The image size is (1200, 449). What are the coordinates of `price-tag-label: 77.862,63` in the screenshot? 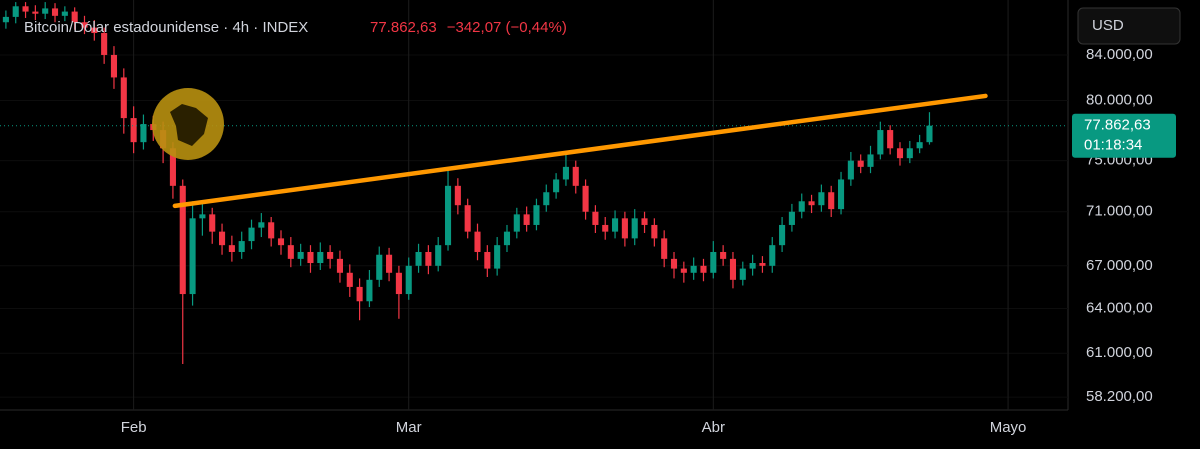 It's located at (1117, 125).